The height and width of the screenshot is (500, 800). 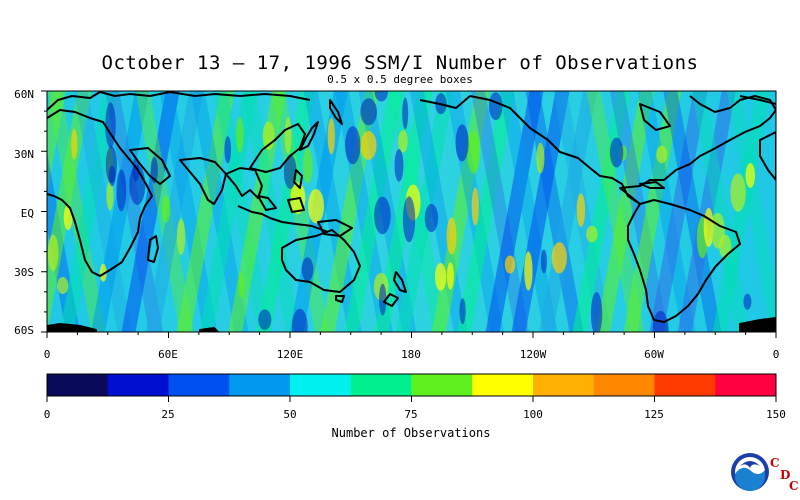 What do you see at coordinates (47, 414) in the screenshot?
I see `colorbar-tick-0: 0` at bounding box center [47, 414].